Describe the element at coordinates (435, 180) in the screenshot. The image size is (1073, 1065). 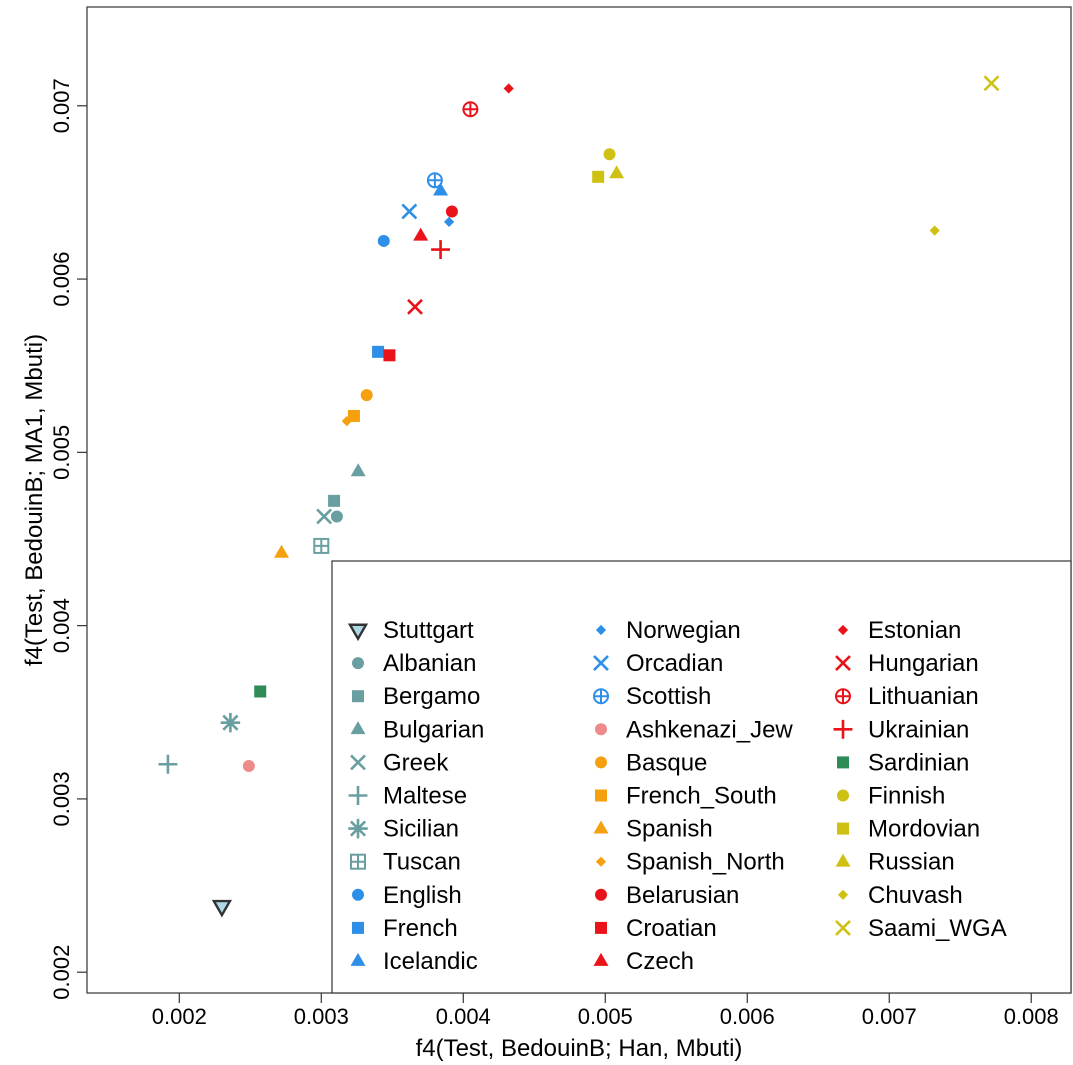
I see `point-scottish` at that location.